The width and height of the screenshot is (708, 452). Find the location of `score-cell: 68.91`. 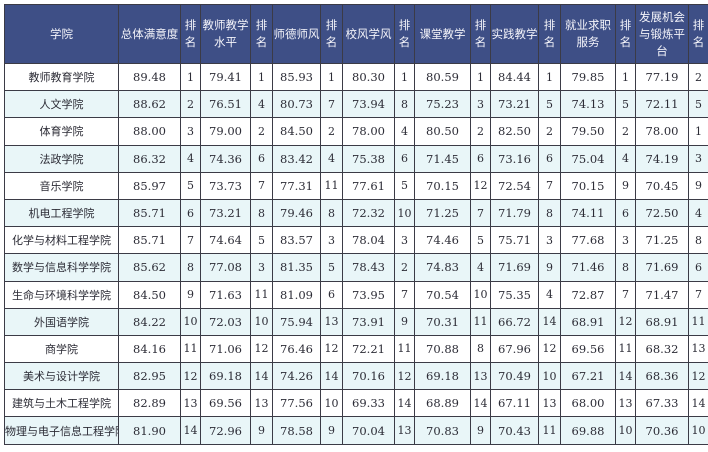

score-cell: 68.91 is located at coordinates (588, 321).